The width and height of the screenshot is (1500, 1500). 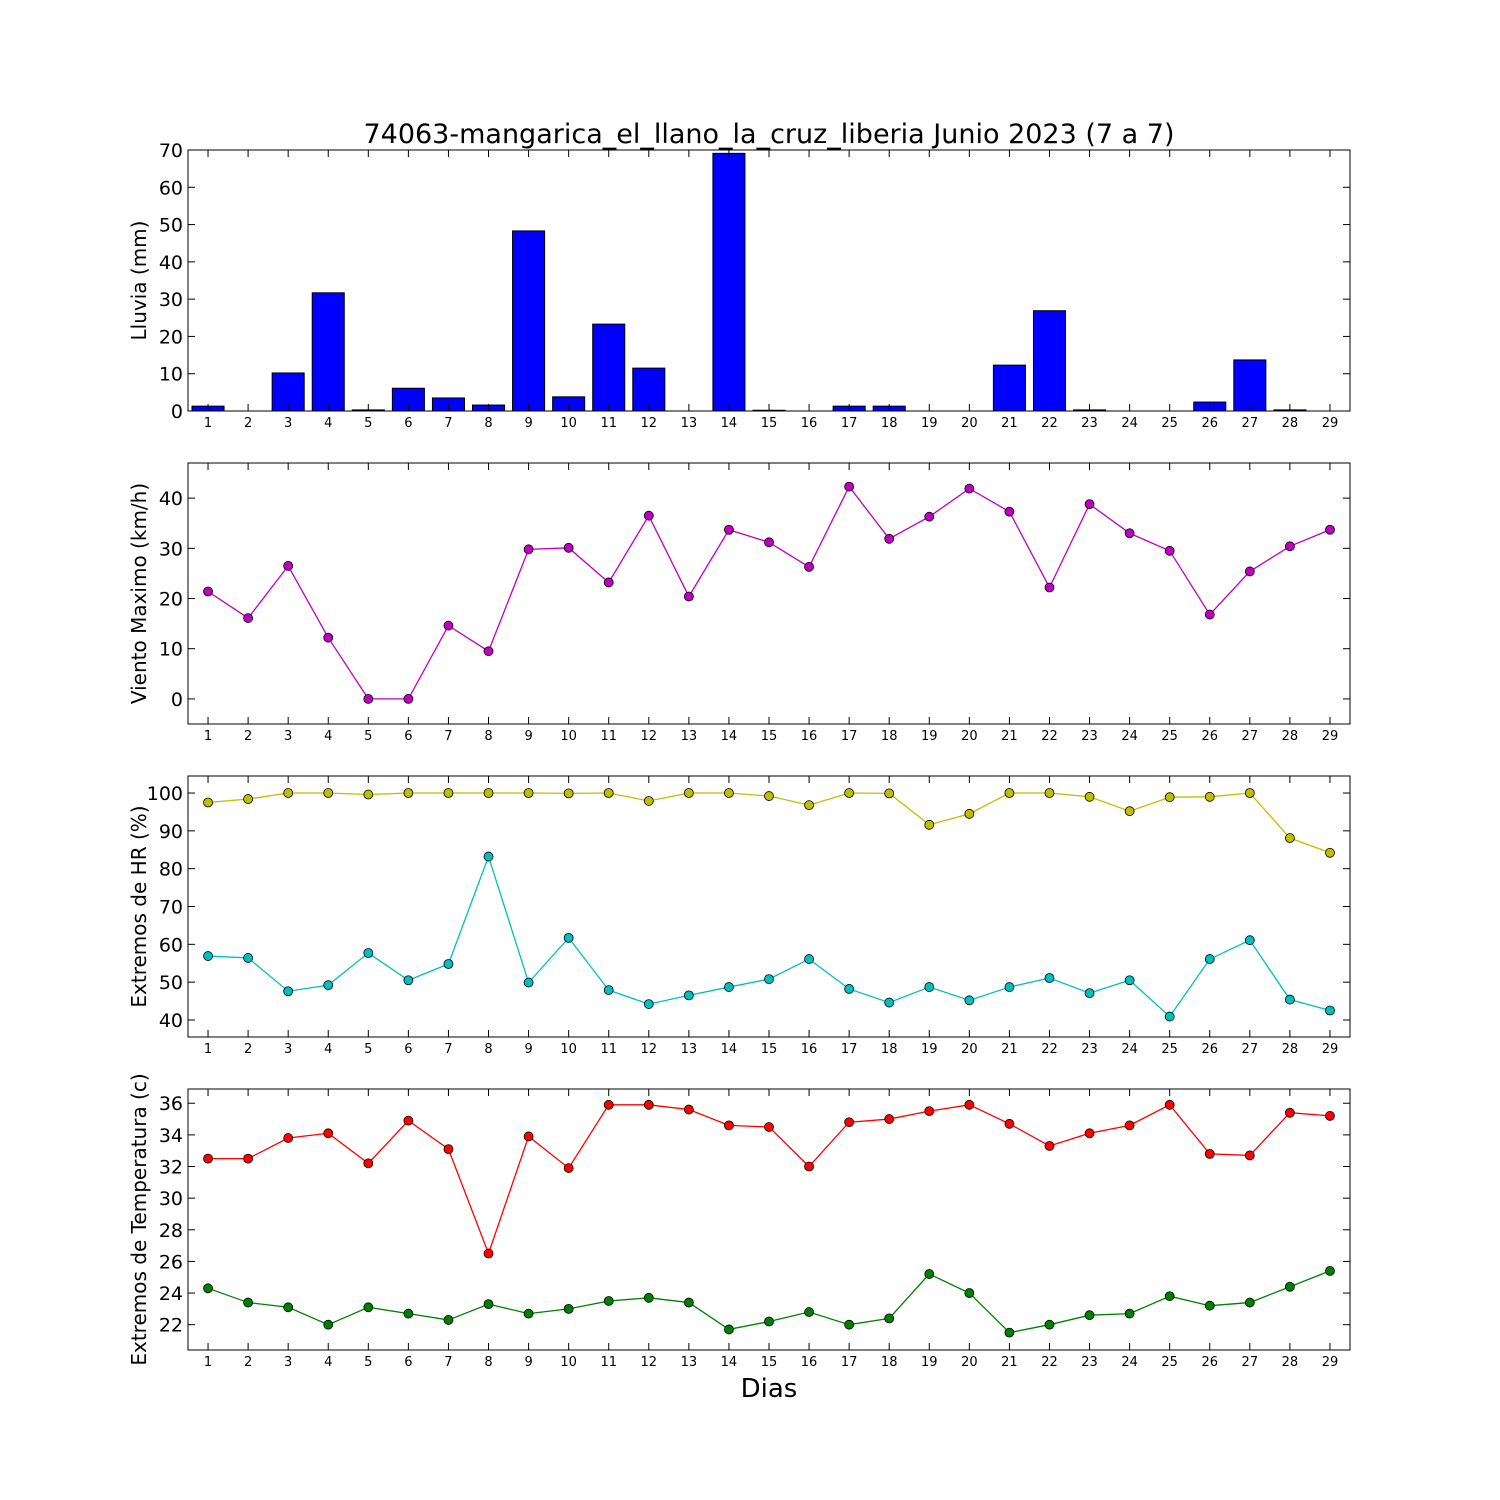 I want to click on rain-ytick-label: 10, so click(x=171, y=375).